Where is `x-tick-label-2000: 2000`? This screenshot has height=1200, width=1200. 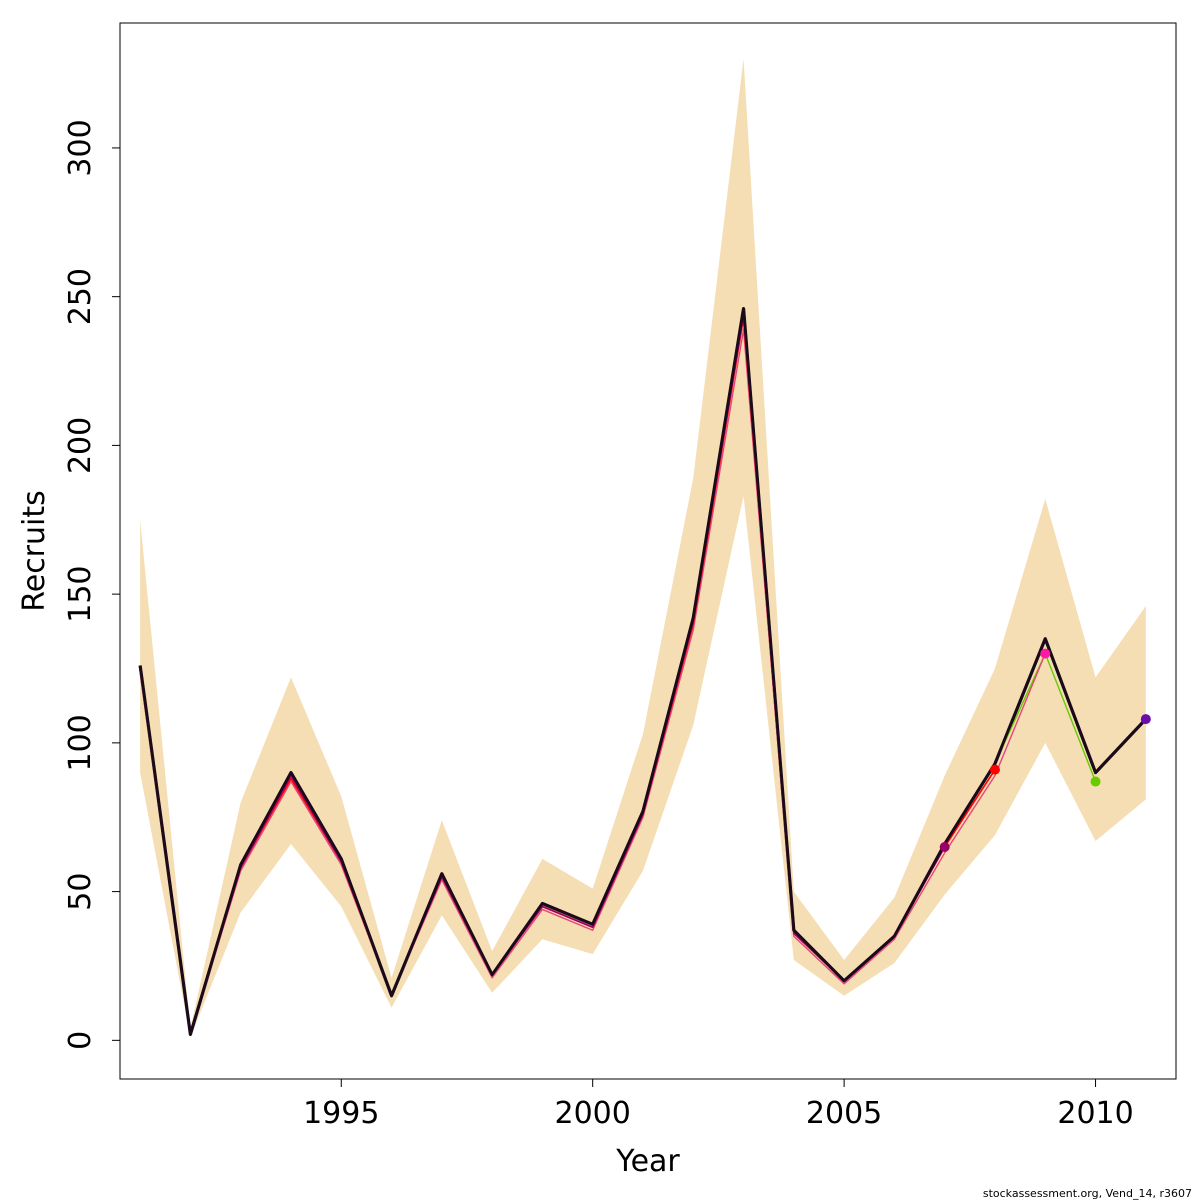 x-tick-label-2000: 2000 is located at coordinates (593, 1113).